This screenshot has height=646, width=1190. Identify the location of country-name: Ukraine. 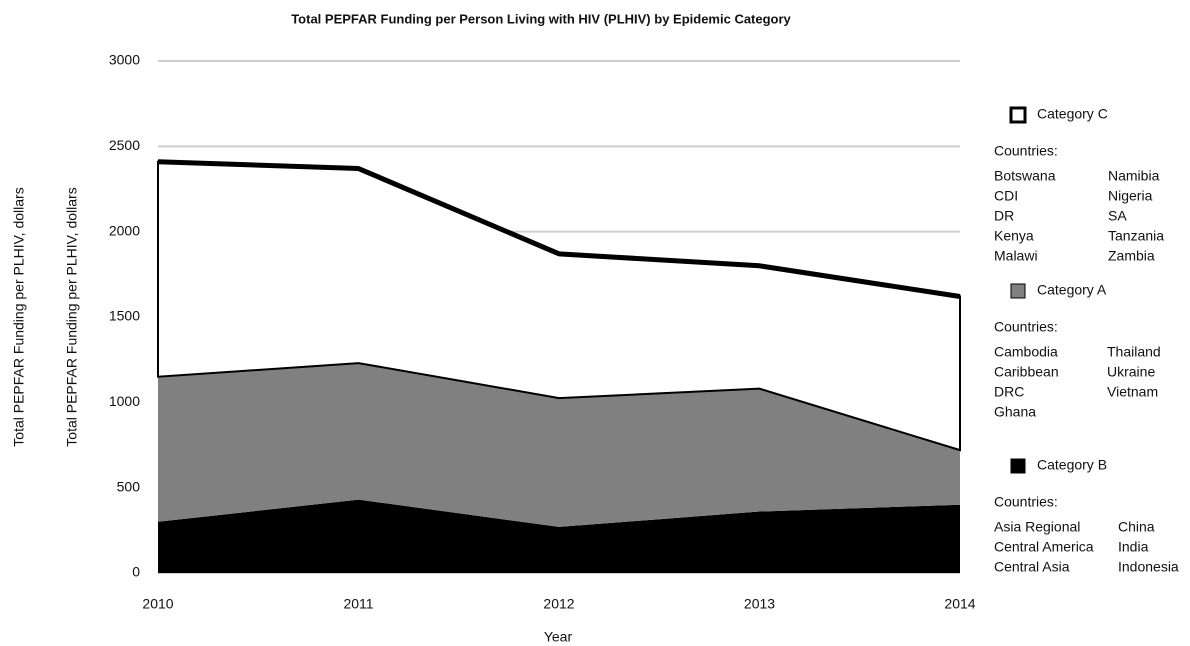
(1131, 372).